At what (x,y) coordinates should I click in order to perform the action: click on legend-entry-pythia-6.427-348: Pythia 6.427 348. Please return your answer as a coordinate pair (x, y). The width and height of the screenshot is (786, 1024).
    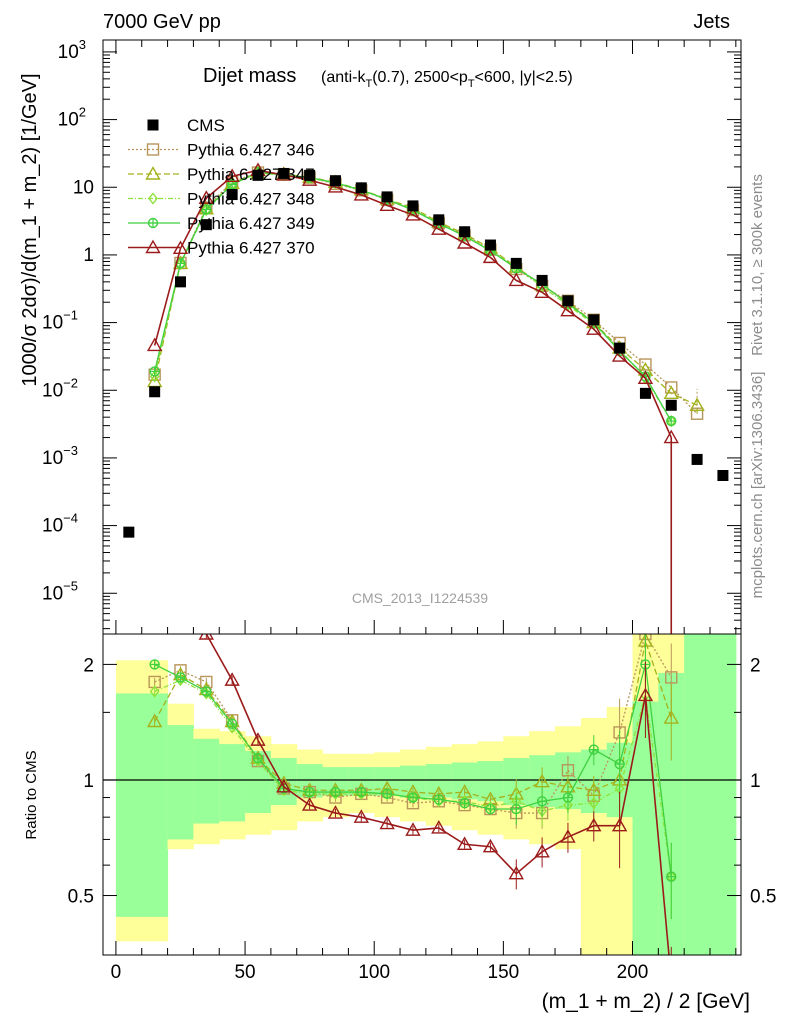
    Looking at the image, I should click on (221, 199).